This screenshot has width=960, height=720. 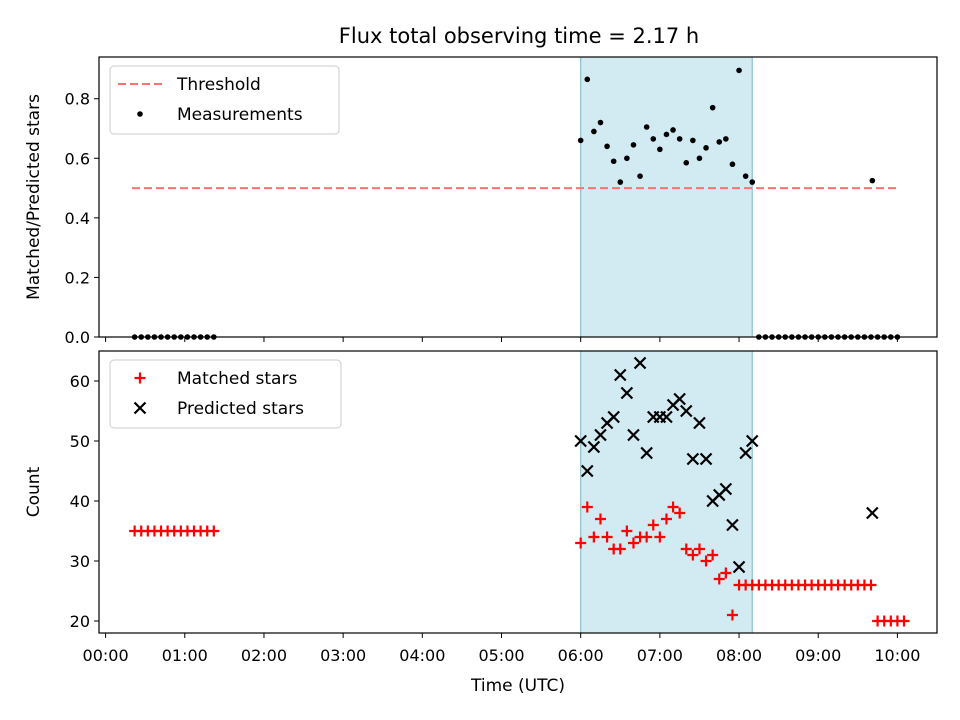 I want to click on x-tick-label: 01:00, so click(x=185, y=655).